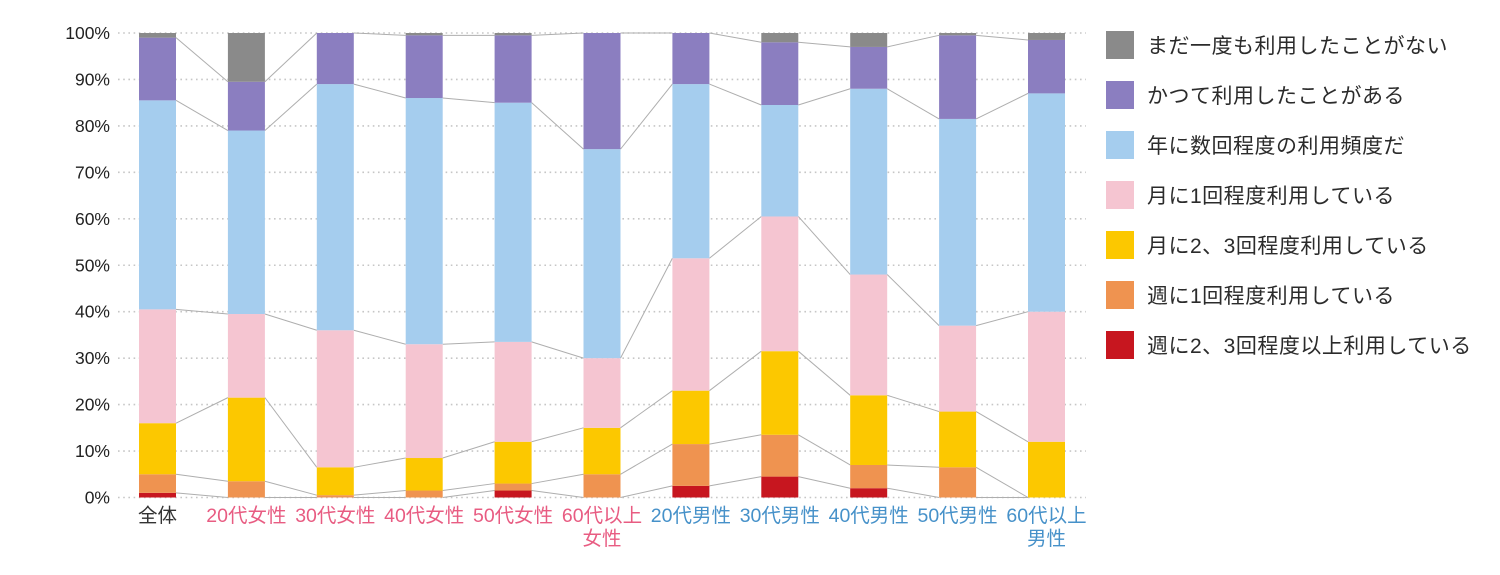 The height and width of the screenshot is (575, 1500). What do you see at coordinates (92, 265) in the screenshot?
I see `y-axis-tick-label: 50%` at bounding box center [92, 265].